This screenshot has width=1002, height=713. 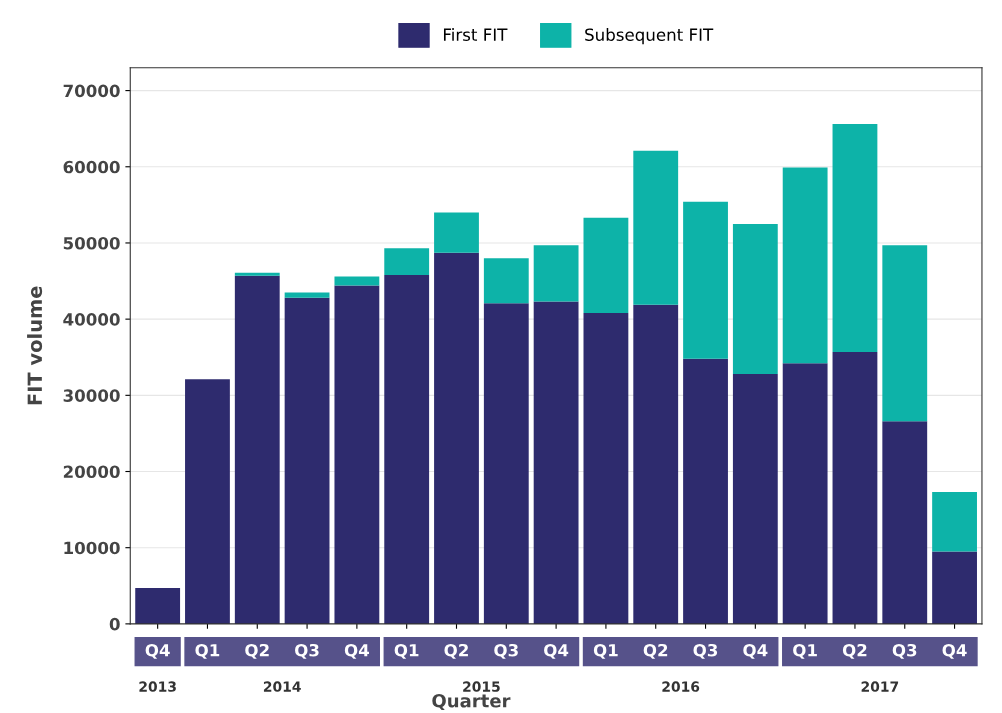 What do you see at coordinates (91, 319) in the screenshot?
I see `y-tick-label: 40000` at bounding box center [91, 319].